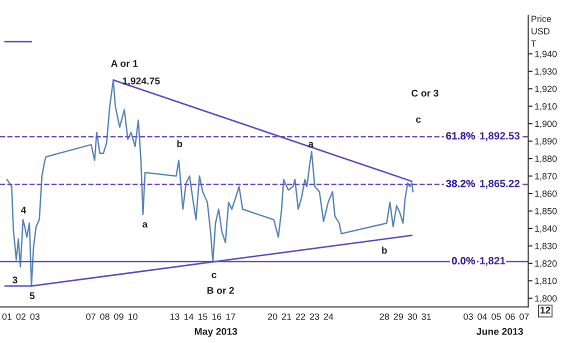  I want to click on y-tick-label: 1,800, so click(546, 299).